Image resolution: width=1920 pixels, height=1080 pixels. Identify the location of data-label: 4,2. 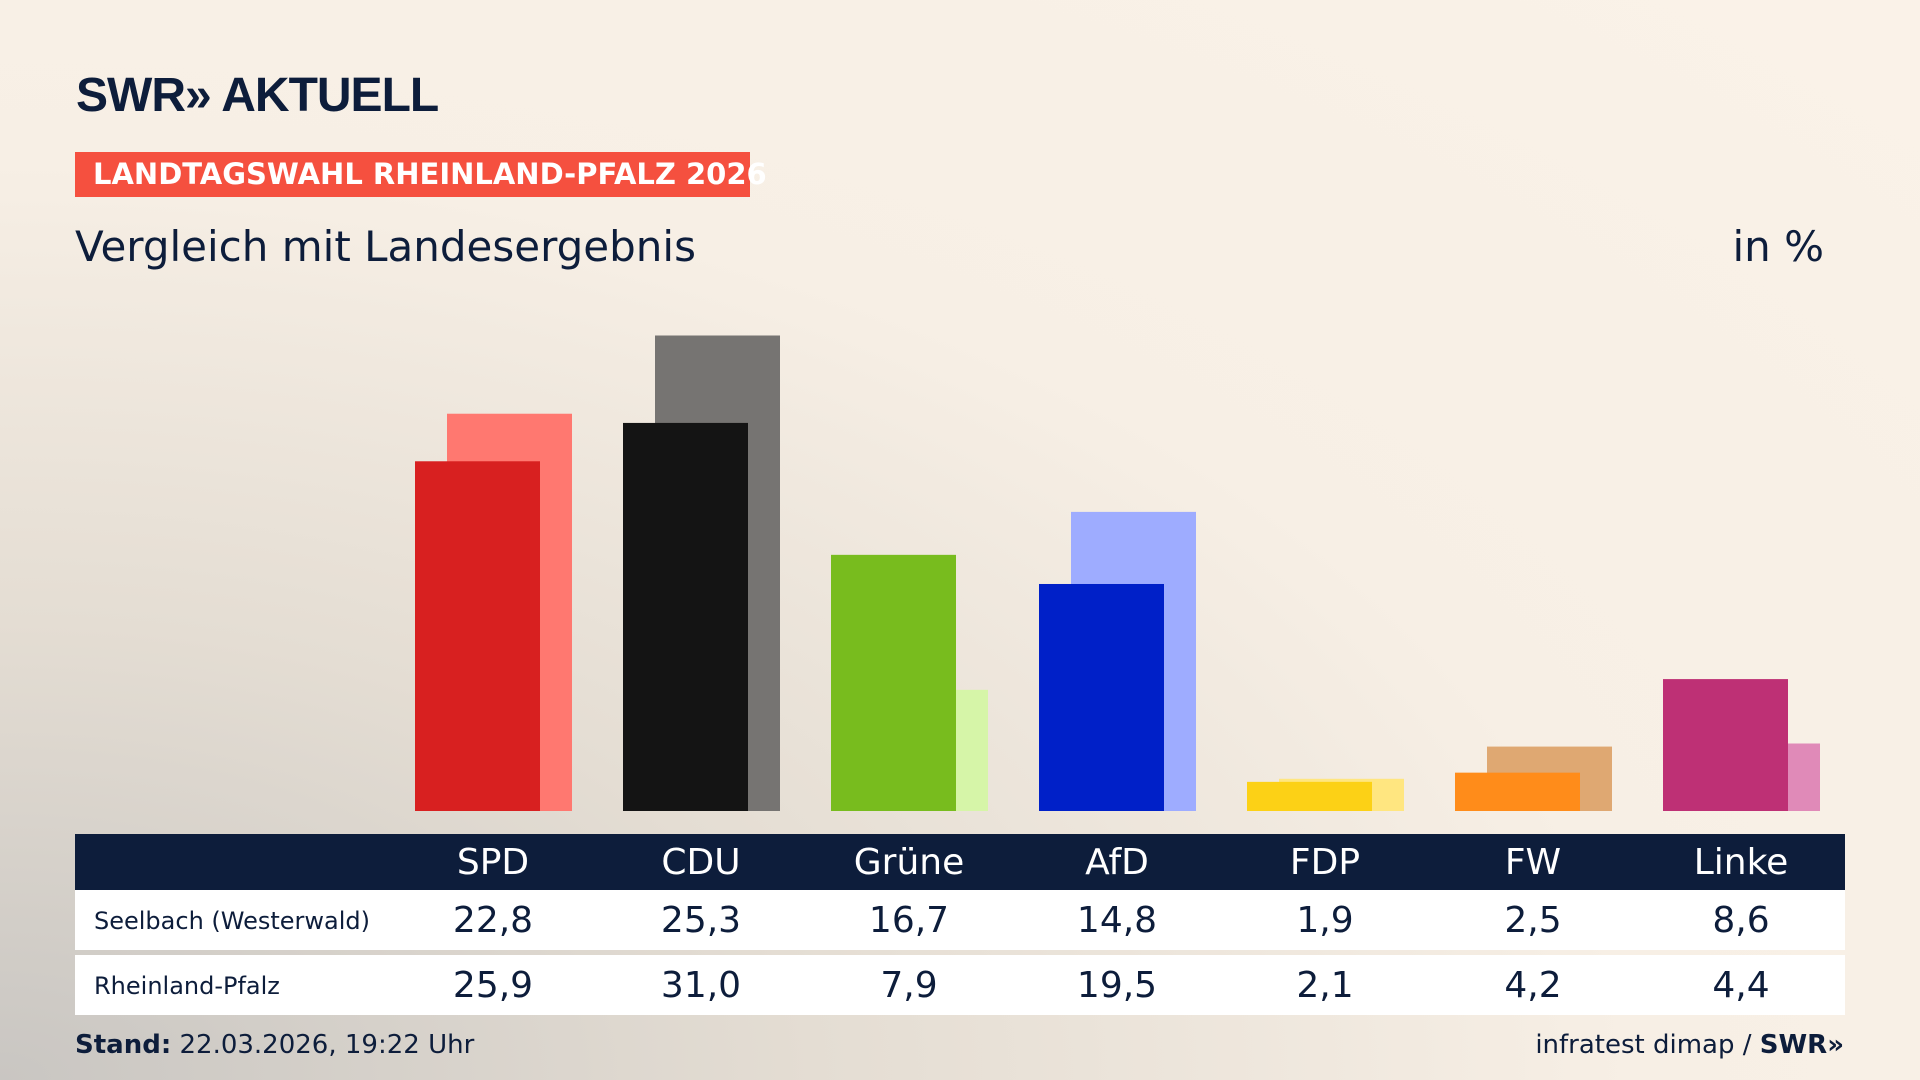
(1533, 985).